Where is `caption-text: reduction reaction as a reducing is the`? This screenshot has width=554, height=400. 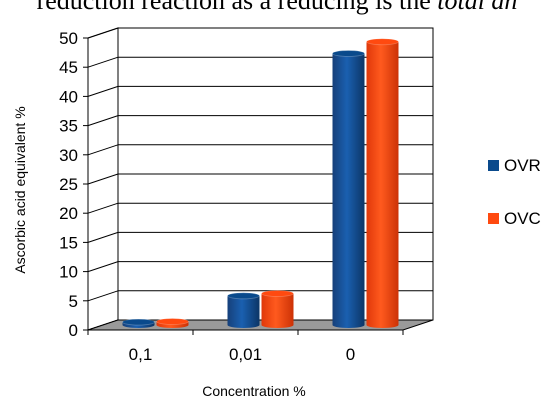 caption-text: reduction reaction as a reducing is the is located at coordinates (233, 7).